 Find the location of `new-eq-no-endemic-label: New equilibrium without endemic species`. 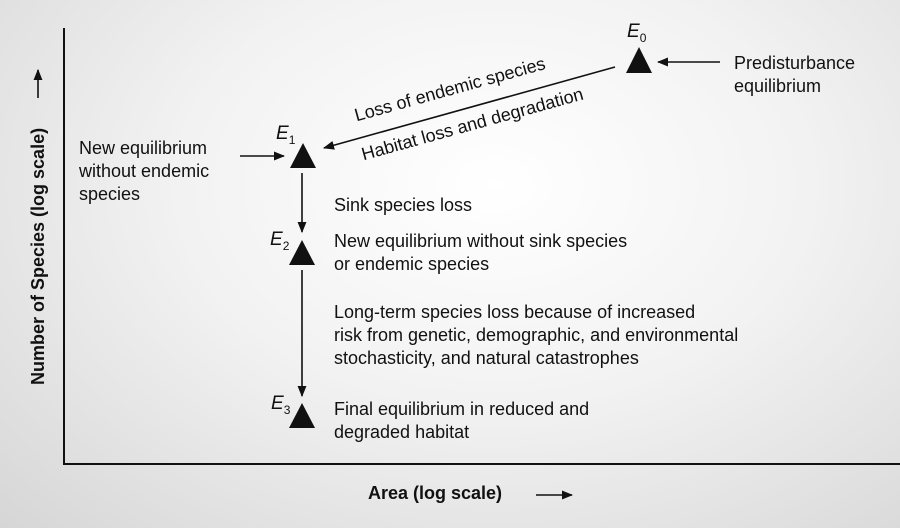

new-eq-no-endemic-label: New equilibrium without endemic species is located at coordinates (144, 171).